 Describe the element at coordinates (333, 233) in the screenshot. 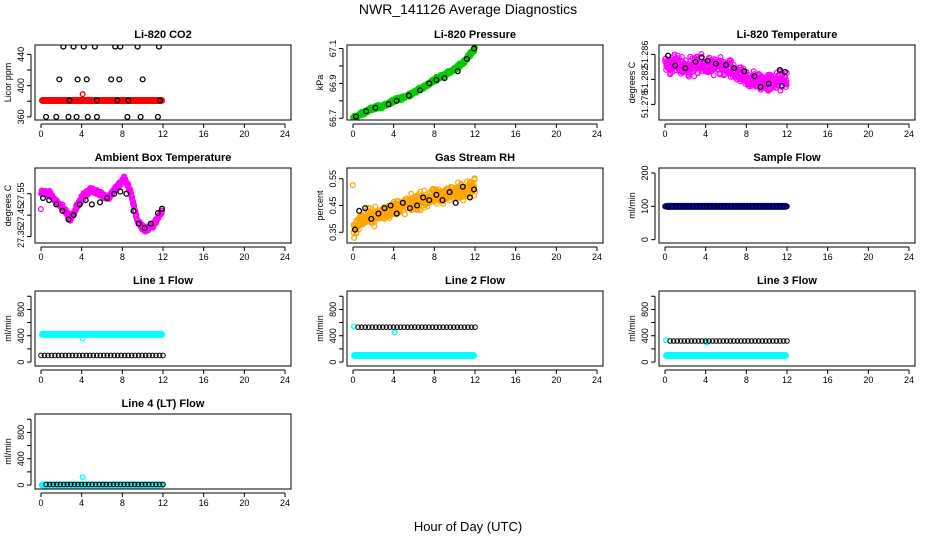

I see `y-tick-label: 0.35` at that location.